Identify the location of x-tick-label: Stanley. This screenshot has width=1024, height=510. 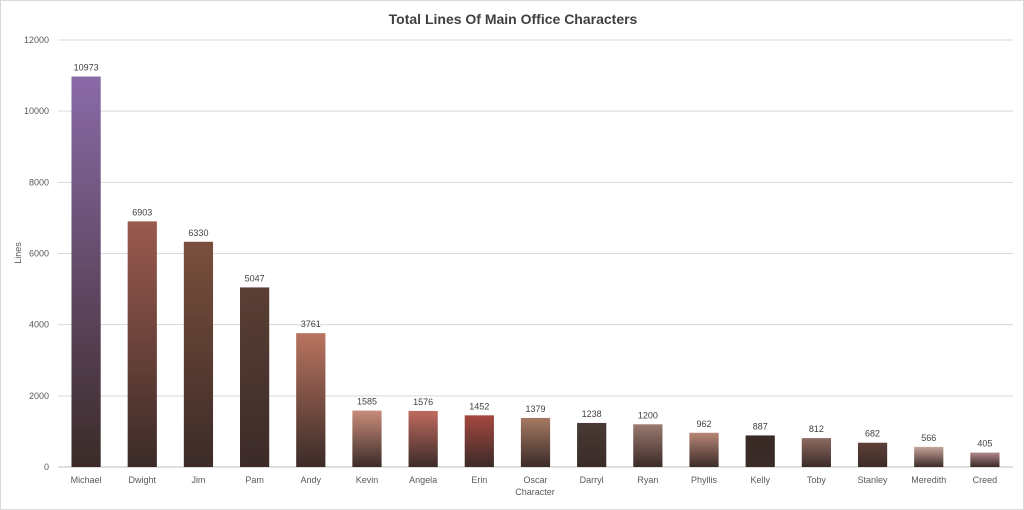
(873, 480).